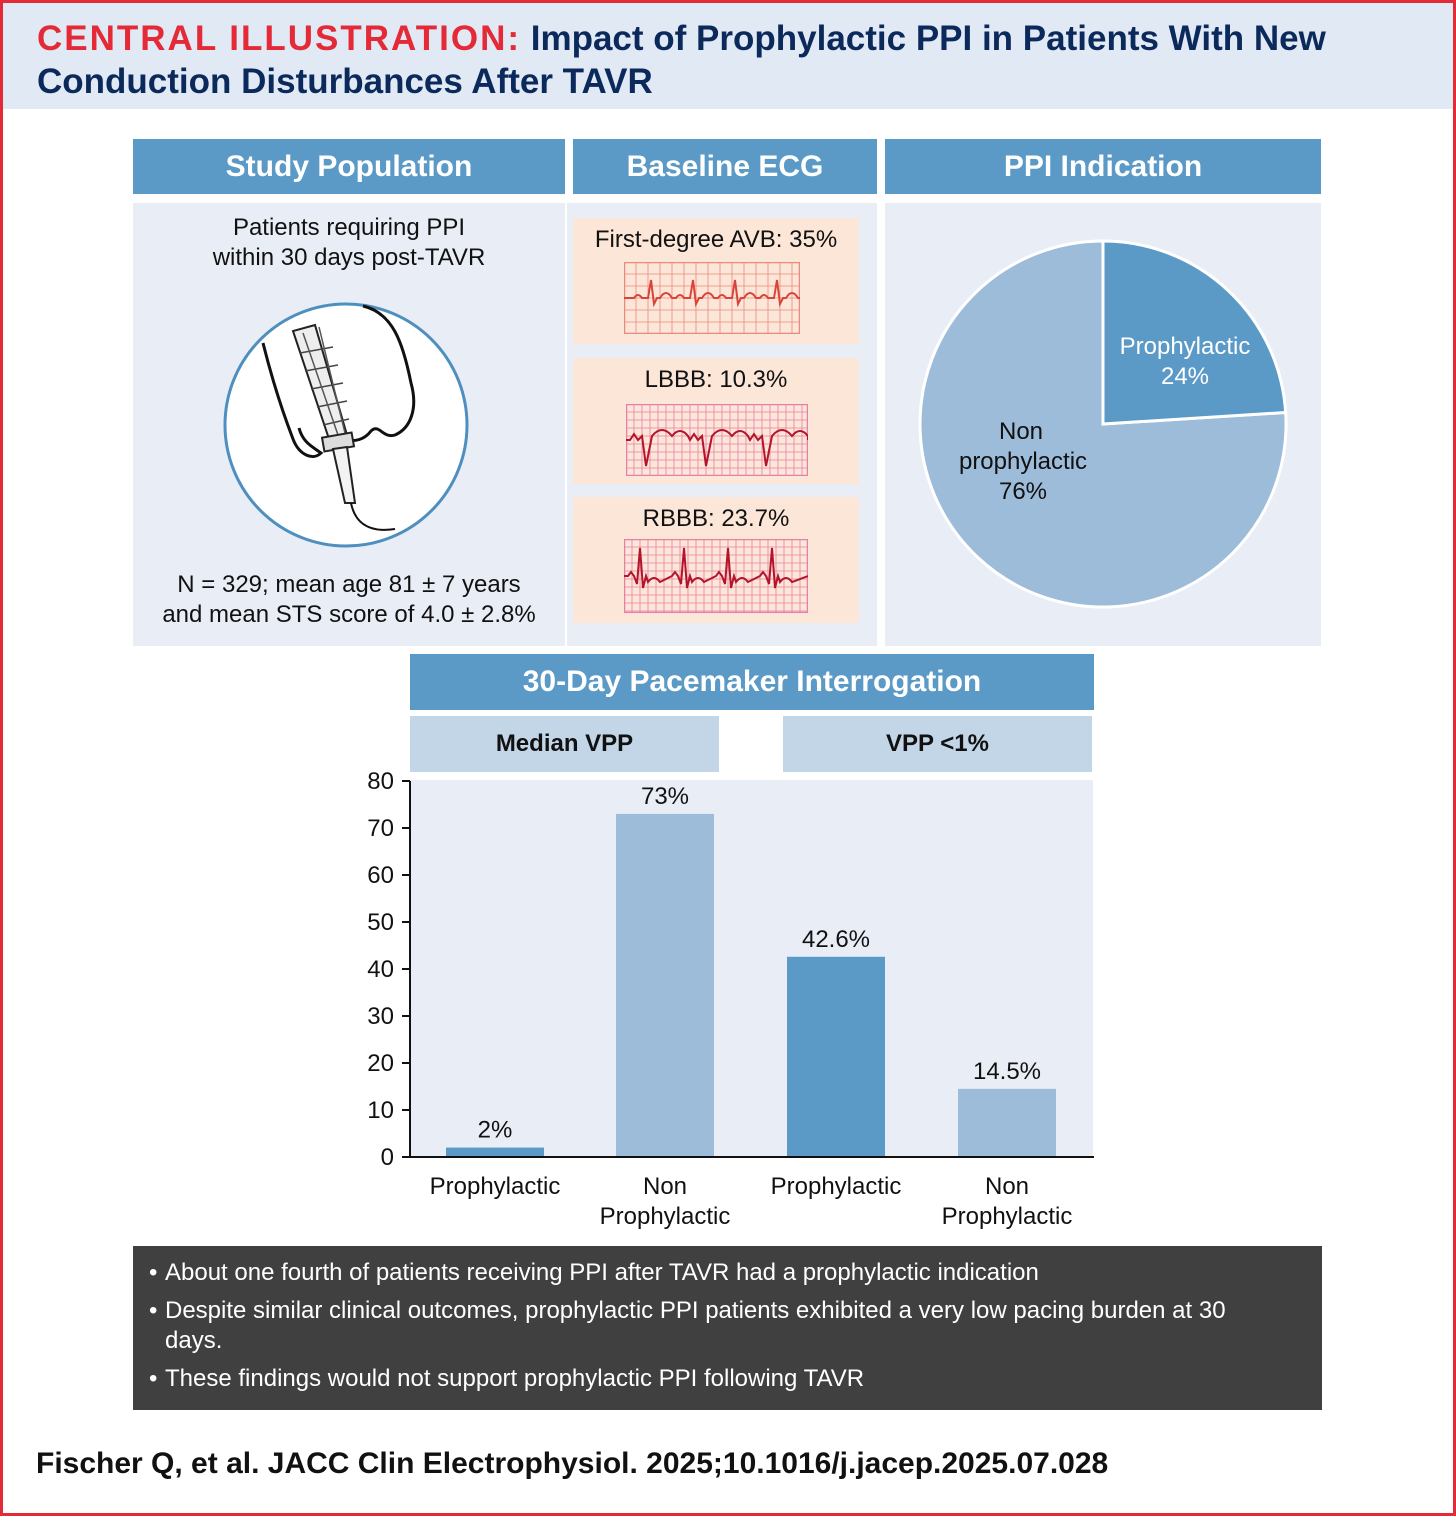 This screenshot has width=1456, height=1516. What do you see at coordinates (292, 400) in the screenshot?
I see `ventricle-outline` at bounding box center [292, 400].